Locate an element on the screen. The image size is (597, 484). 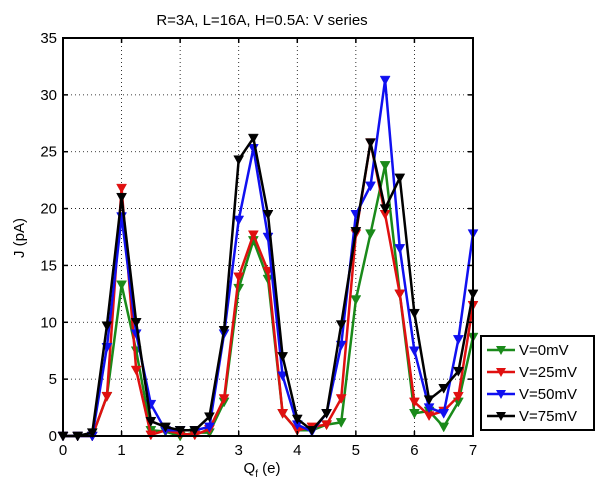
y-tick-label: 10 is located at coordinates (48, 322).